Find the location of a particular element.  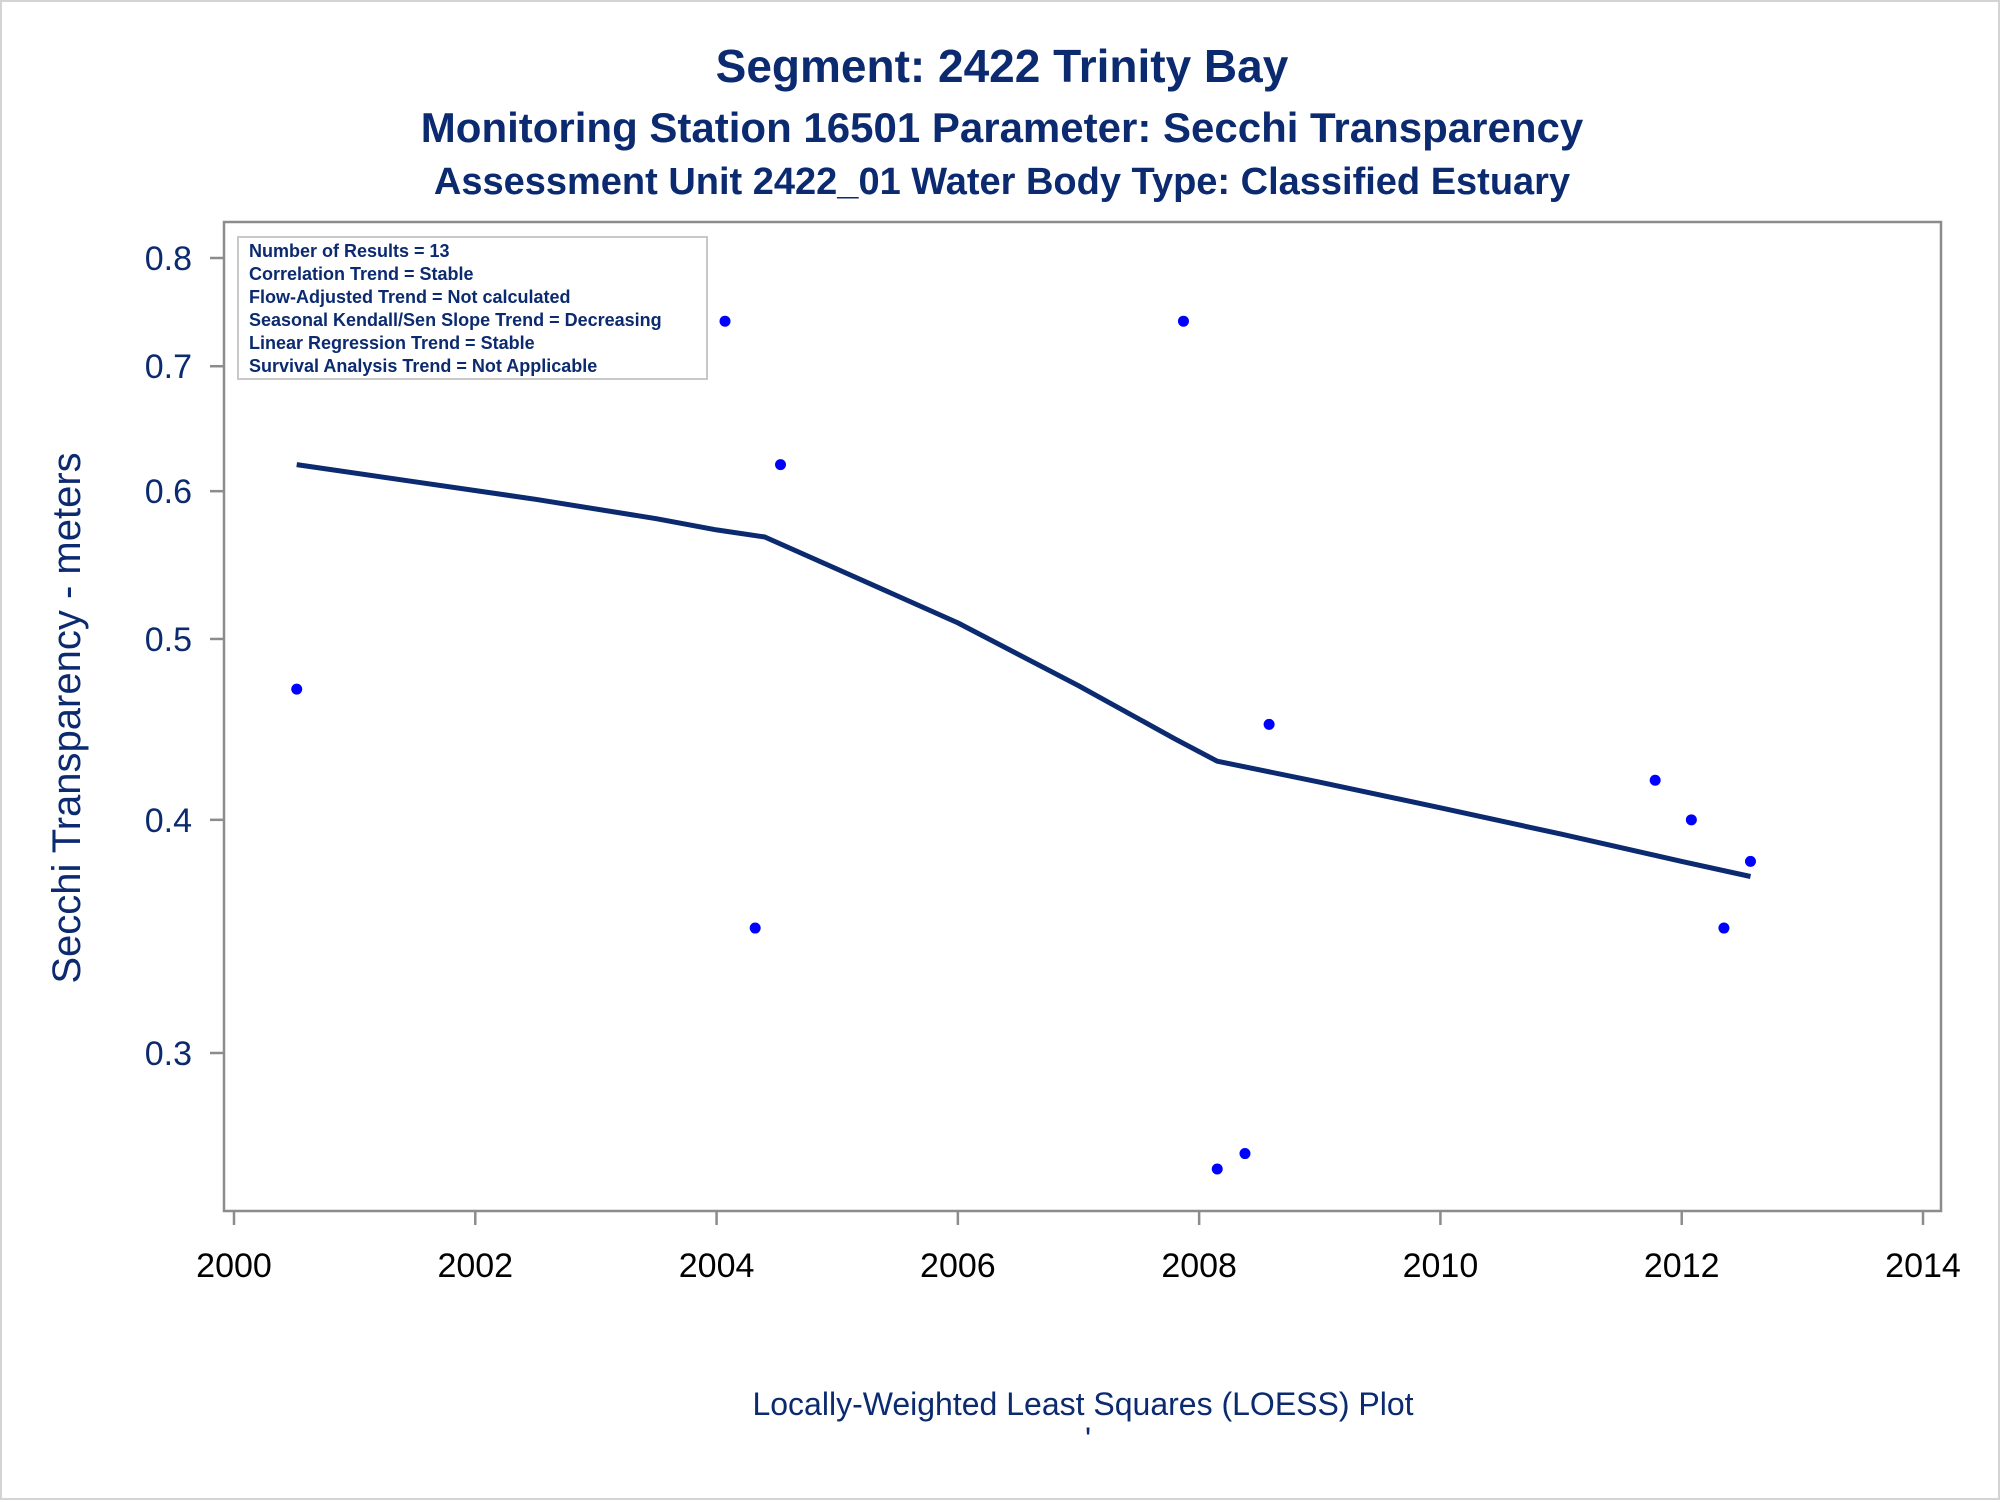

footnote-mark: ' is located at coordinates (1088, 1439).